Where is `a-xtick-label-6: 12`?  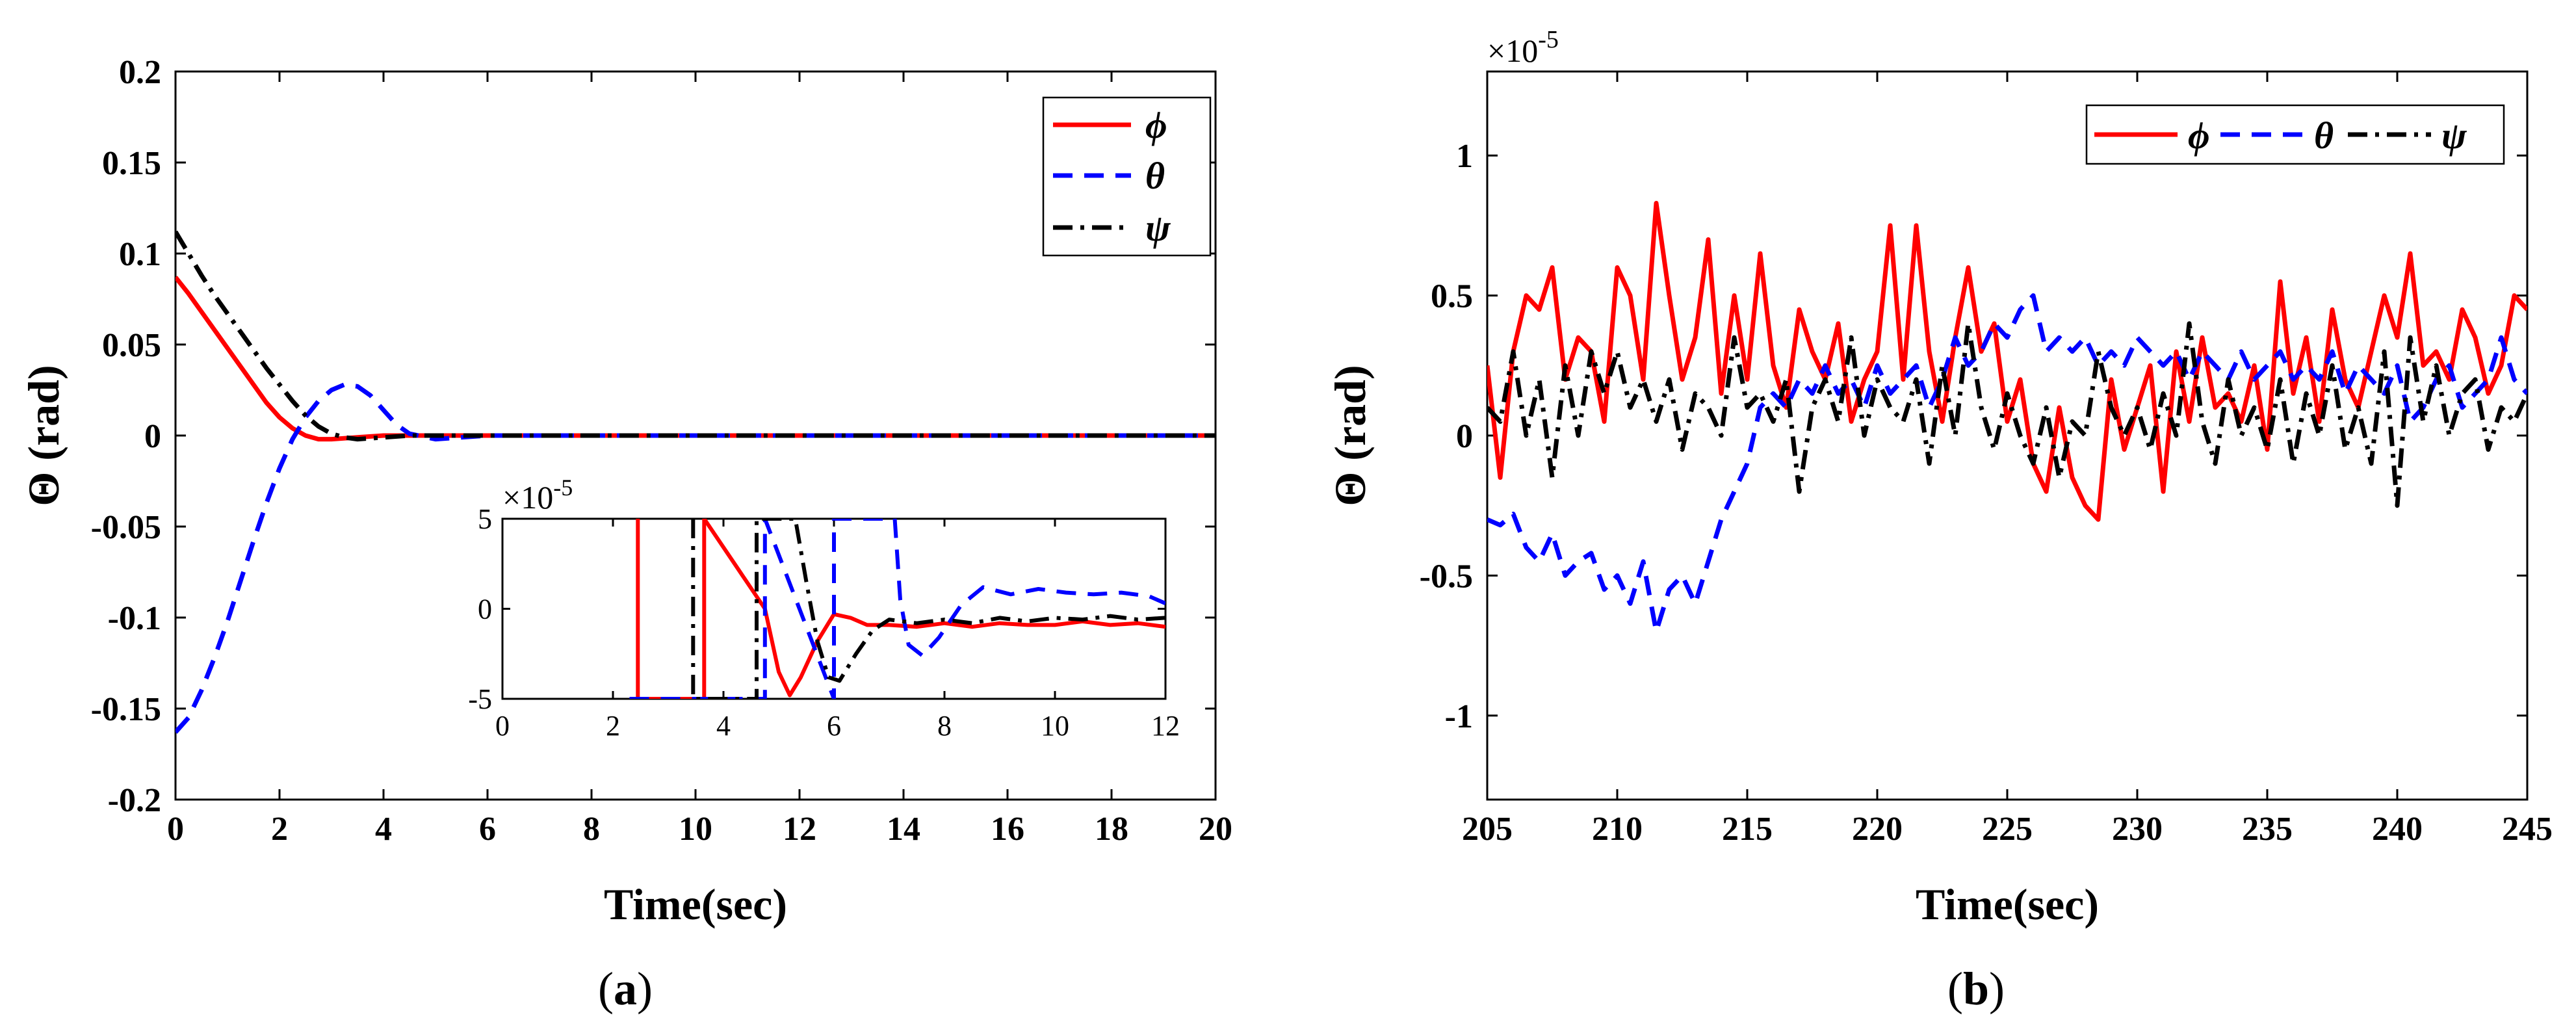
a-xtick-label-6: 12 is located at coordinates (800, 829).